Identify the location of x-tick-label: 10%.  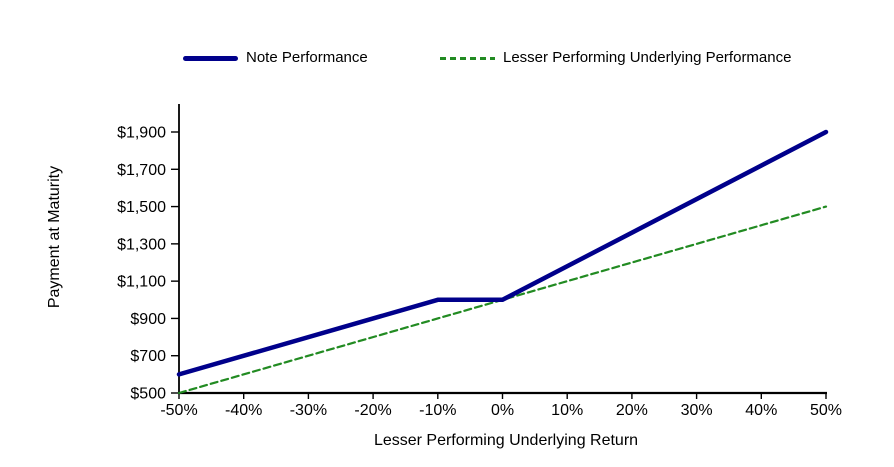
(567, 410).